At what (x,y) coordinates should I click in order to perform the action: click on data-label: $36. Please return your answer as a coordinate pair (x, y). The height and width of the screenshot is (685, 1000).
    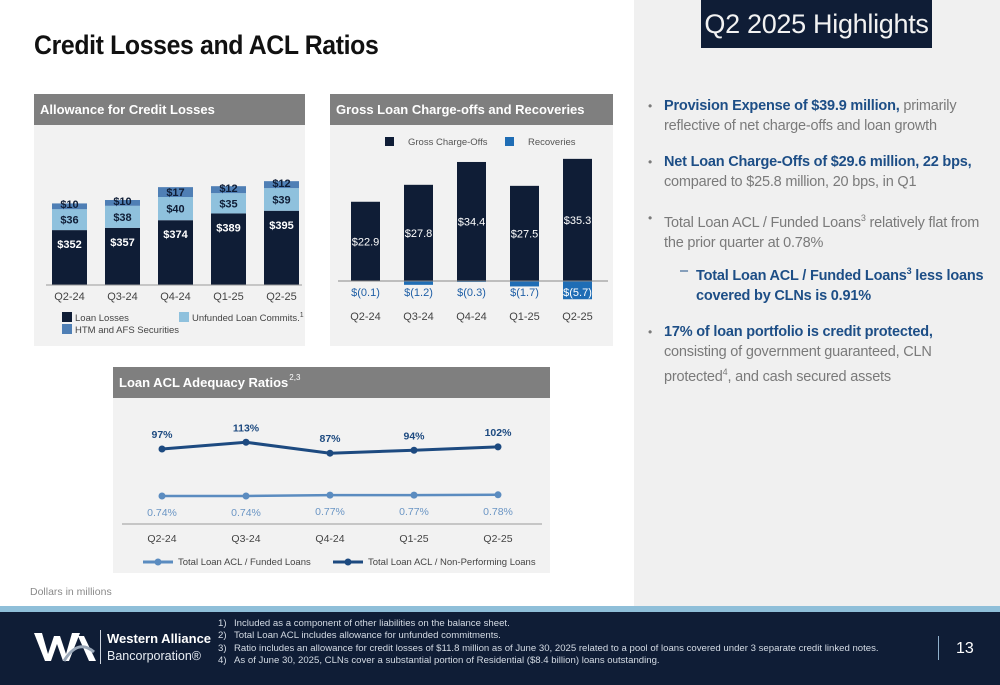
    Looking at the image, I should click on (69, 221).